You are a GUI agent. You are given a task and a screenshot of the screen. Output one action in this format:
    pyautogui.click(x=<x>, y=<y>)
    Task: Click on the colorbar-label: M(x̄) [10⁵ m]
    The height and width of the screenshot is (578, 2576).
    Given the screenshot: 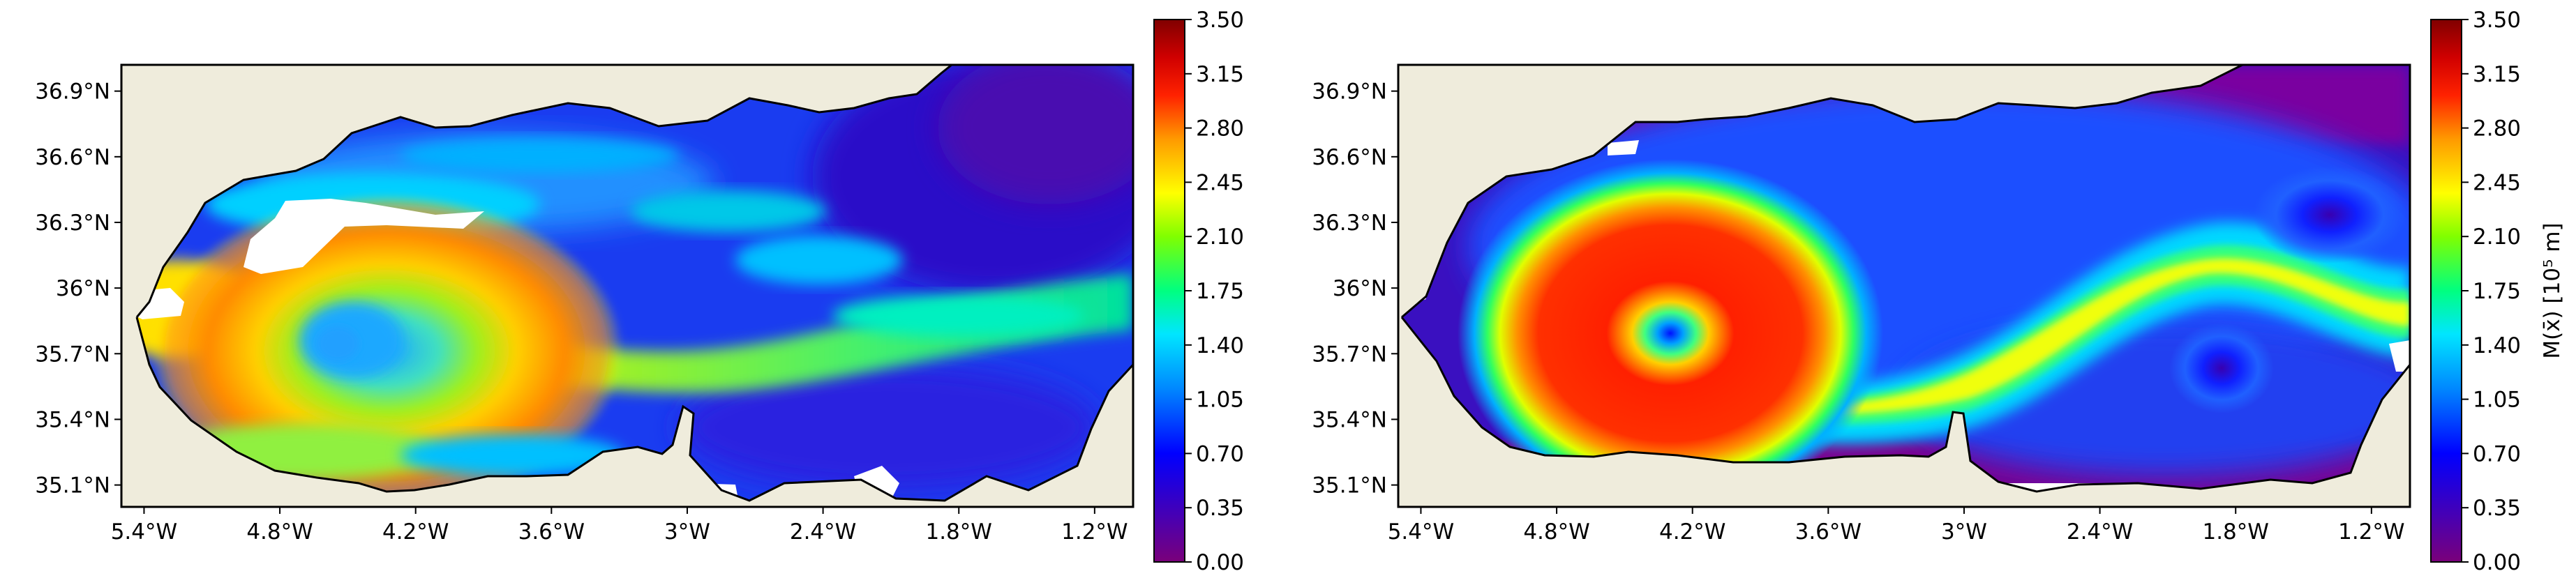 What is the action you would take?
    pyautogui.click(x=2552, y=290)
    